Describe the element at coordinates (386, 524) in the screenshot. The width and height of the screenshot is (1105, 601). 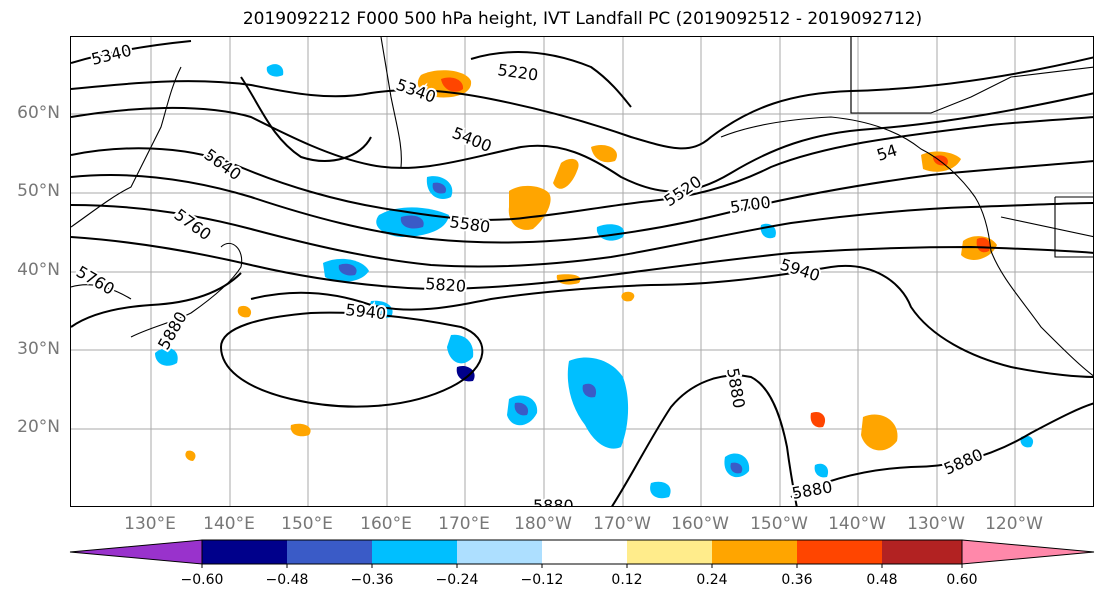
I see `lon-label-160e: 160°E` at that location.